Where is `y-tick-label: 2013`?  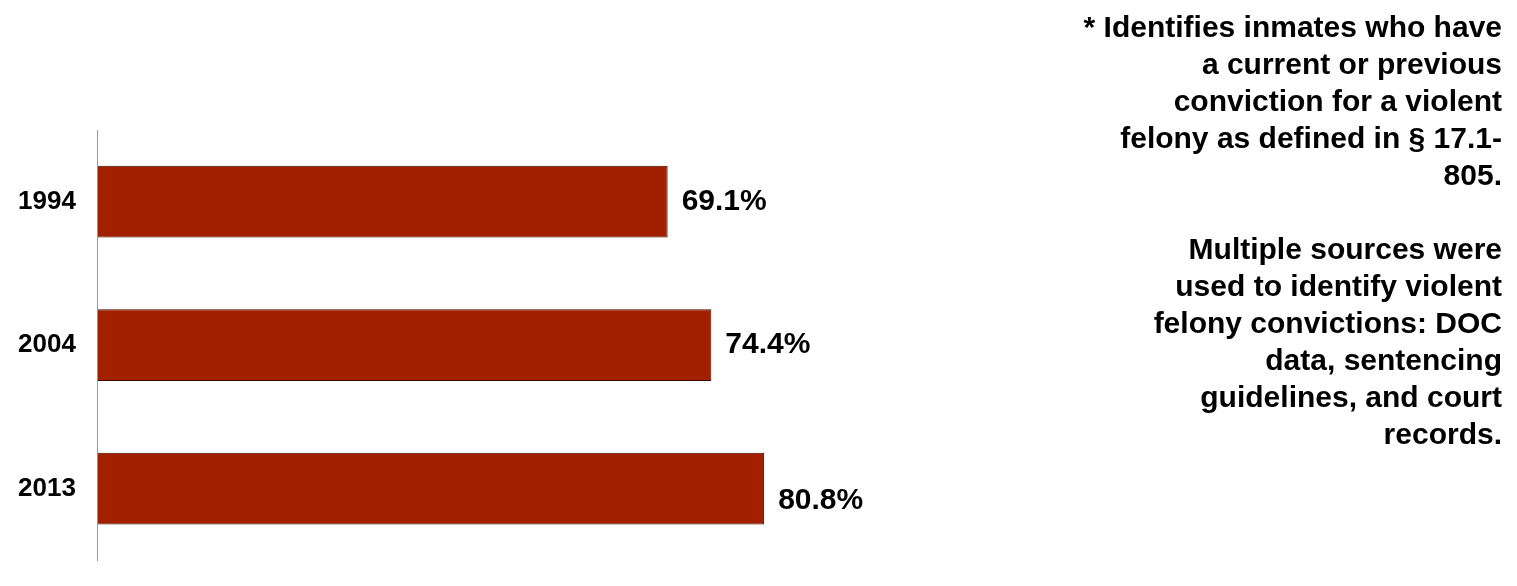
y-tick-label: 2013 is located at coordinates (47, 486).